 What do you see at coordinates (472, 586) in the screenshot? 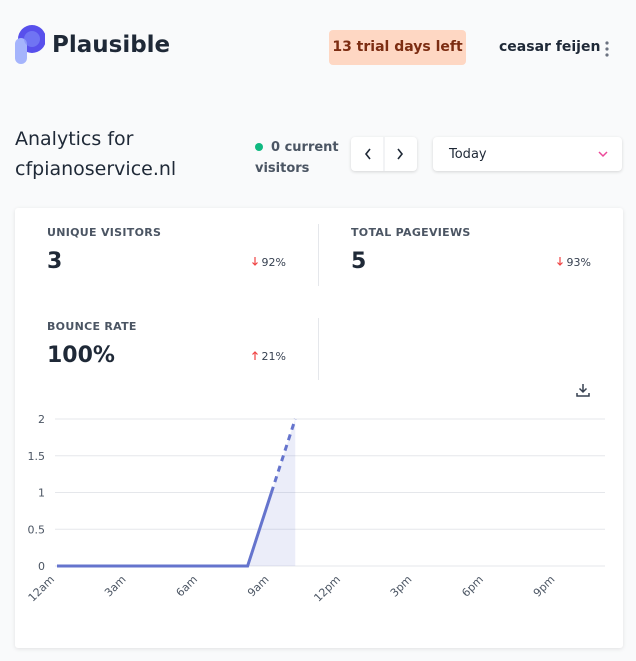
I see `x-tick-label: 6pm` at bounding box center [472, 586].